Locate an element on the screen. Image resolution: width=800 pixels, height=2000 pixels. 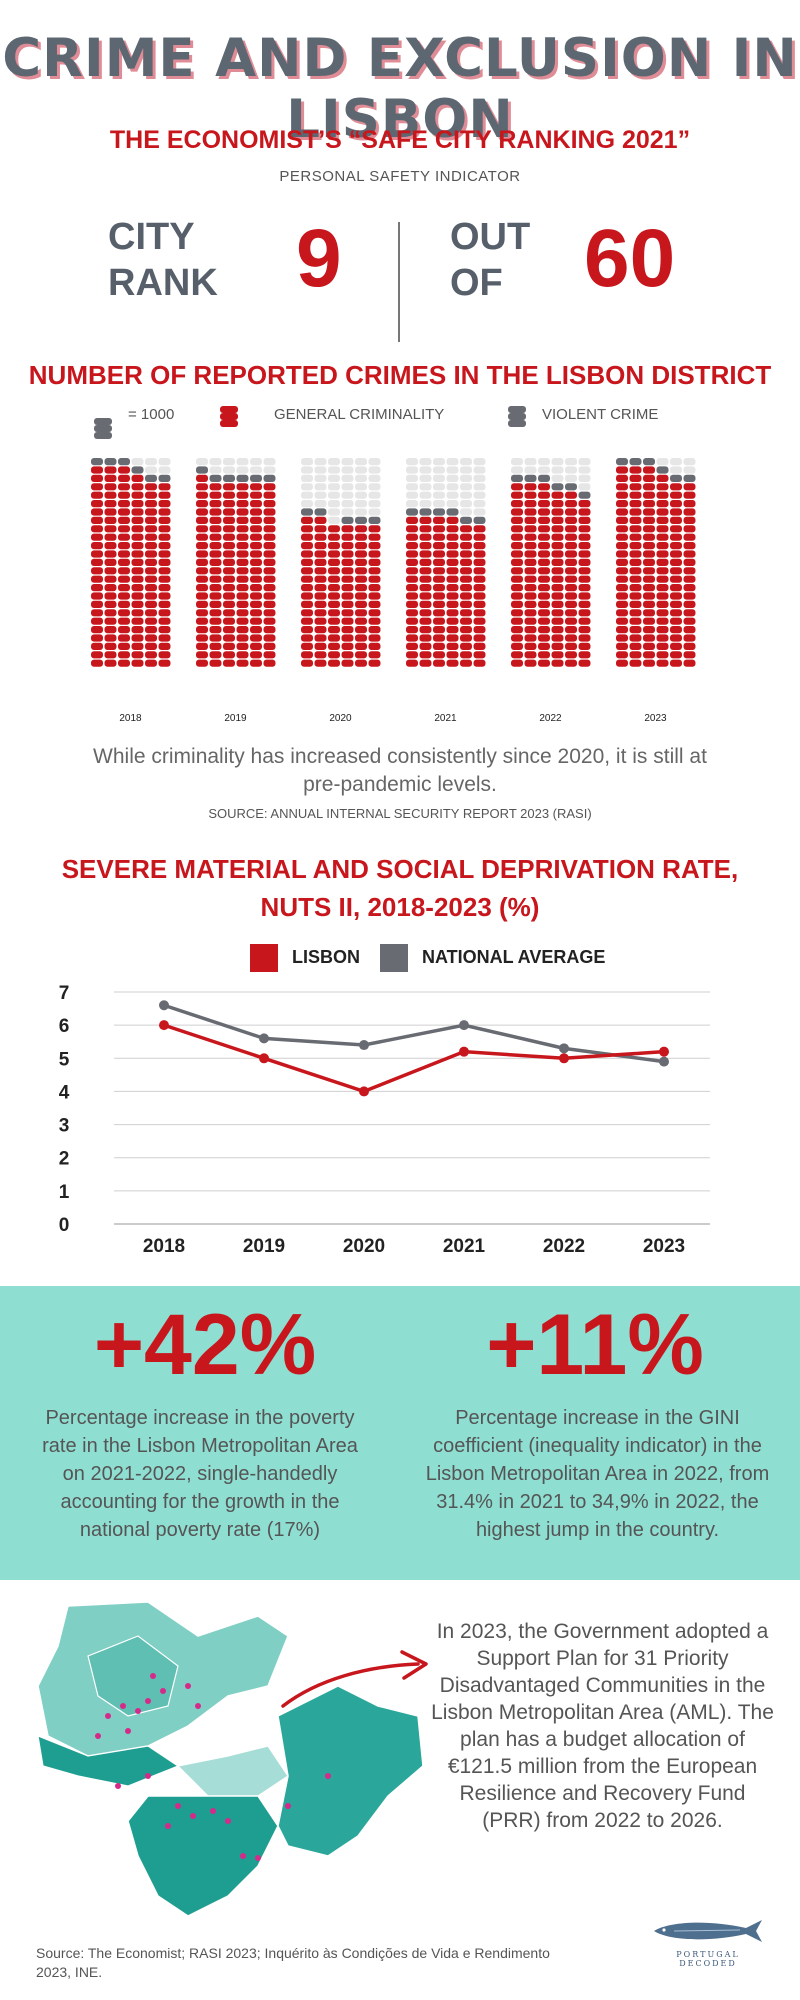
out-of-label: OUT OF is located at coordinates (490, 260).